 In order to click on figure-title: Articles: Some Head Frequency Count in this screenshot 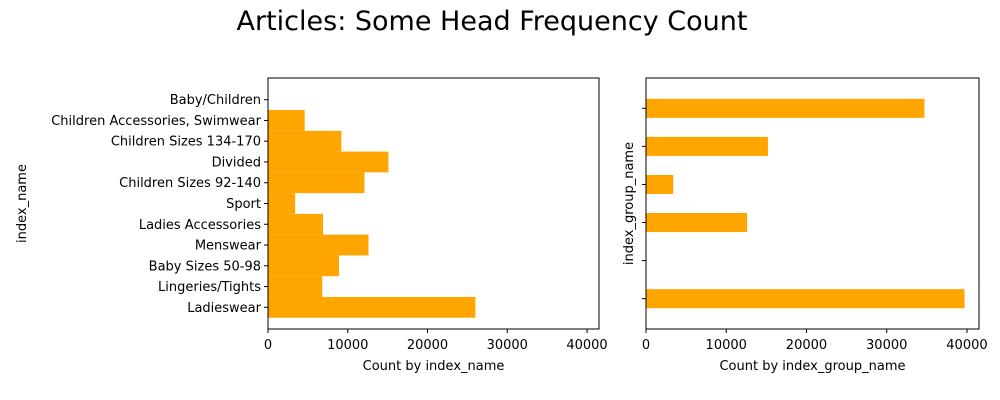, I will do `click(492, 21)`.